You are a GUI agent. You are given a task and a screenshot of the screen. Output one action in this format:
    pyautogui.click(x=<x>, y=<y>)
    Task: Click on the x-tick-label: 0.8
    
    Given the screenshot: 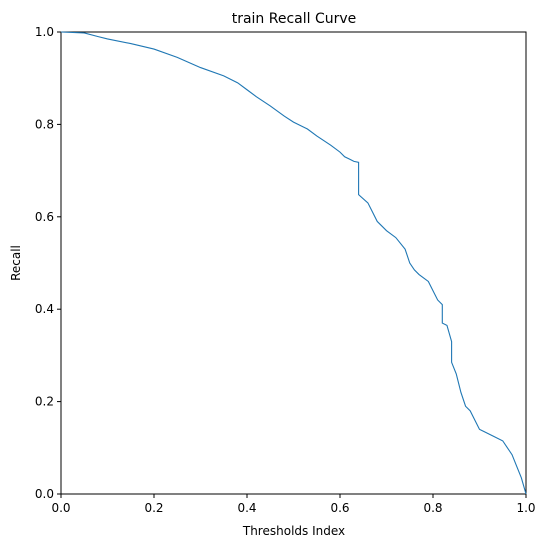 What is the action you would take?
    pyautogui.click(x=432, y=508)
    